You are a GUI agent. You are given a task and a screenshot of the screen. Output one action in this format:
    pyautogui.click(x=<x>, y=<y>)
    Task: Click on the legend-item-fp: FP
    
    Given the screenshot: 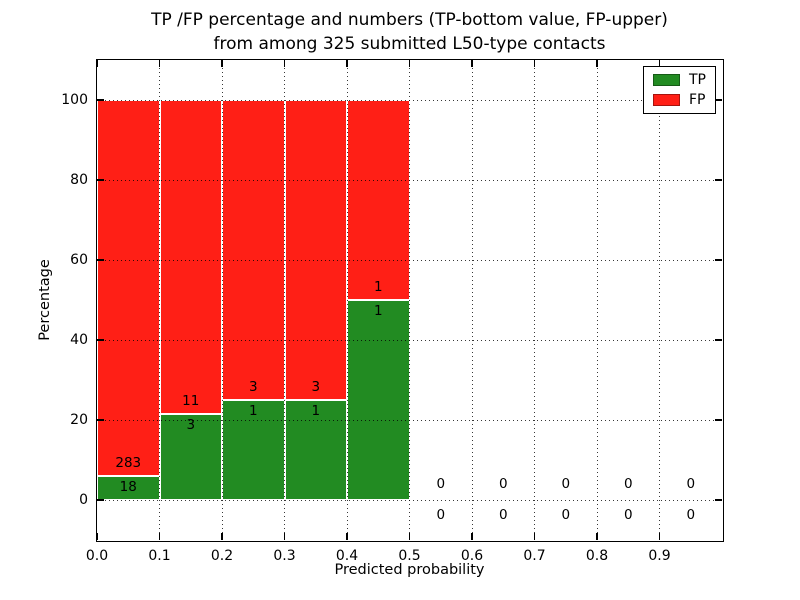 What is the action you would take?
    pyautogui.click(x=679, y=100)
    